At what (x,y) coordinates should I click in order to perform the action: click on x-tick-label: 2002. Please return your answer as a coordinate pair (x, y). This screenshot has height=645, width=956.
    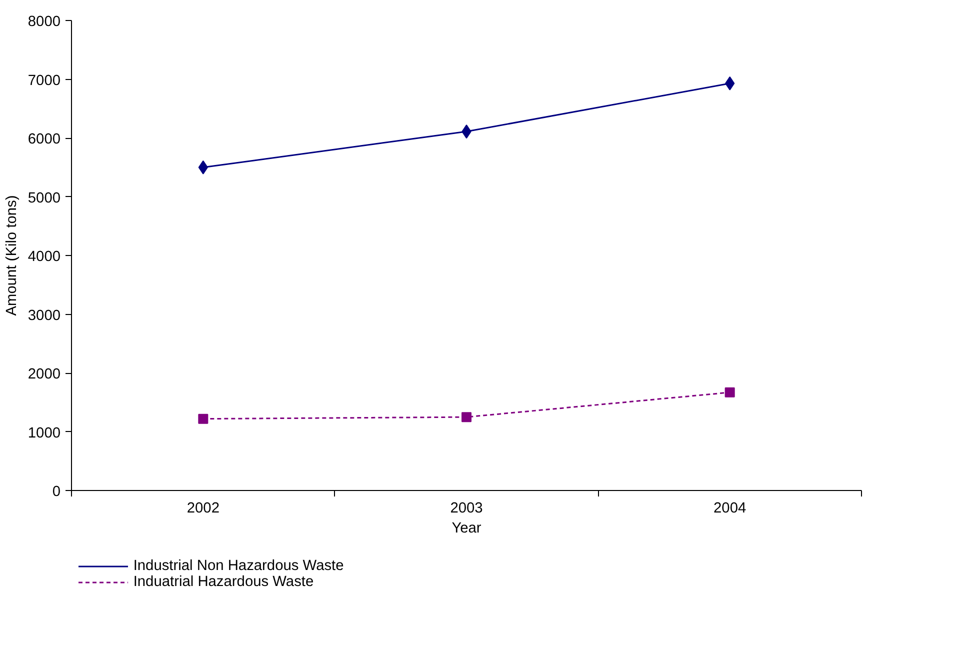
    Looking at the image, I should click on (203, 508).